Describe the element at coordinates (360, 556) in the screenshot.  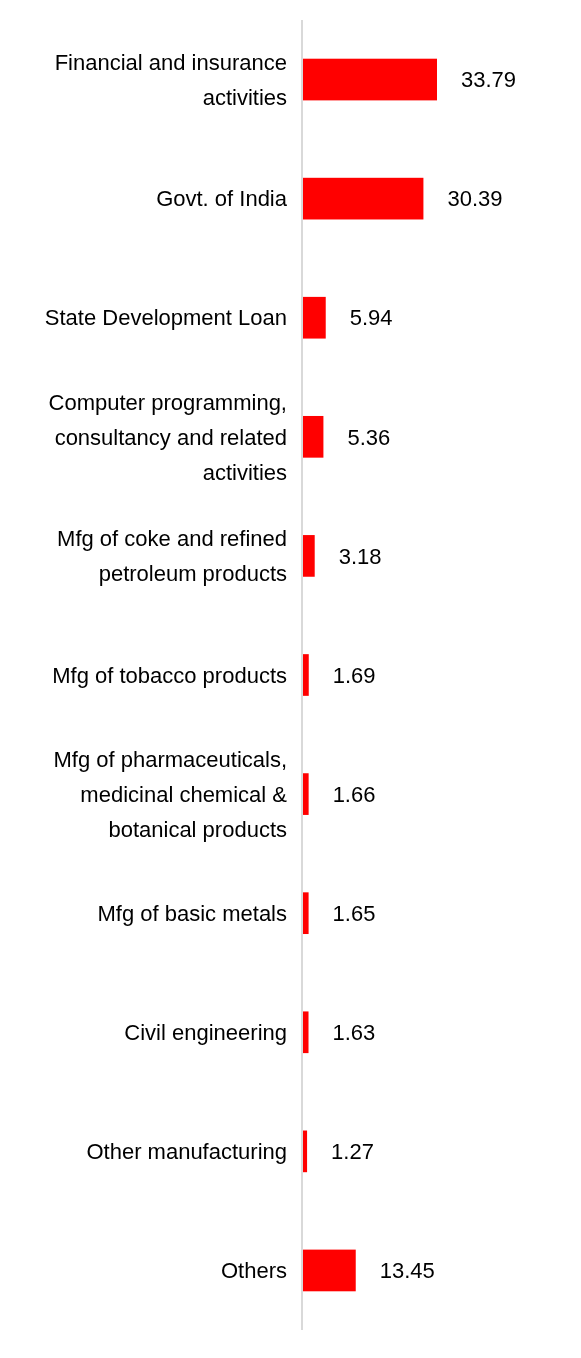
I see `data-label: 3.18` at that location.